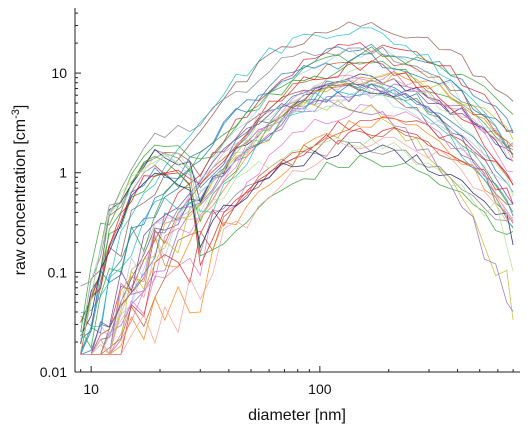 The width and height of the screenshot is (528, 436). Describe the element at coordinates (91, 389) in the screenshot. I see `x-tick-label: 10` at that location.